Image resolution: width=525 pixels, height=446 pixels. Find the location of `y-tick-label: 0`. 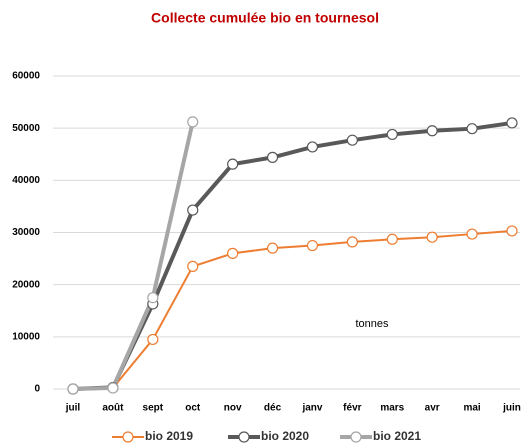

y-tick-label: 0 is located at coordinates (37, 389).